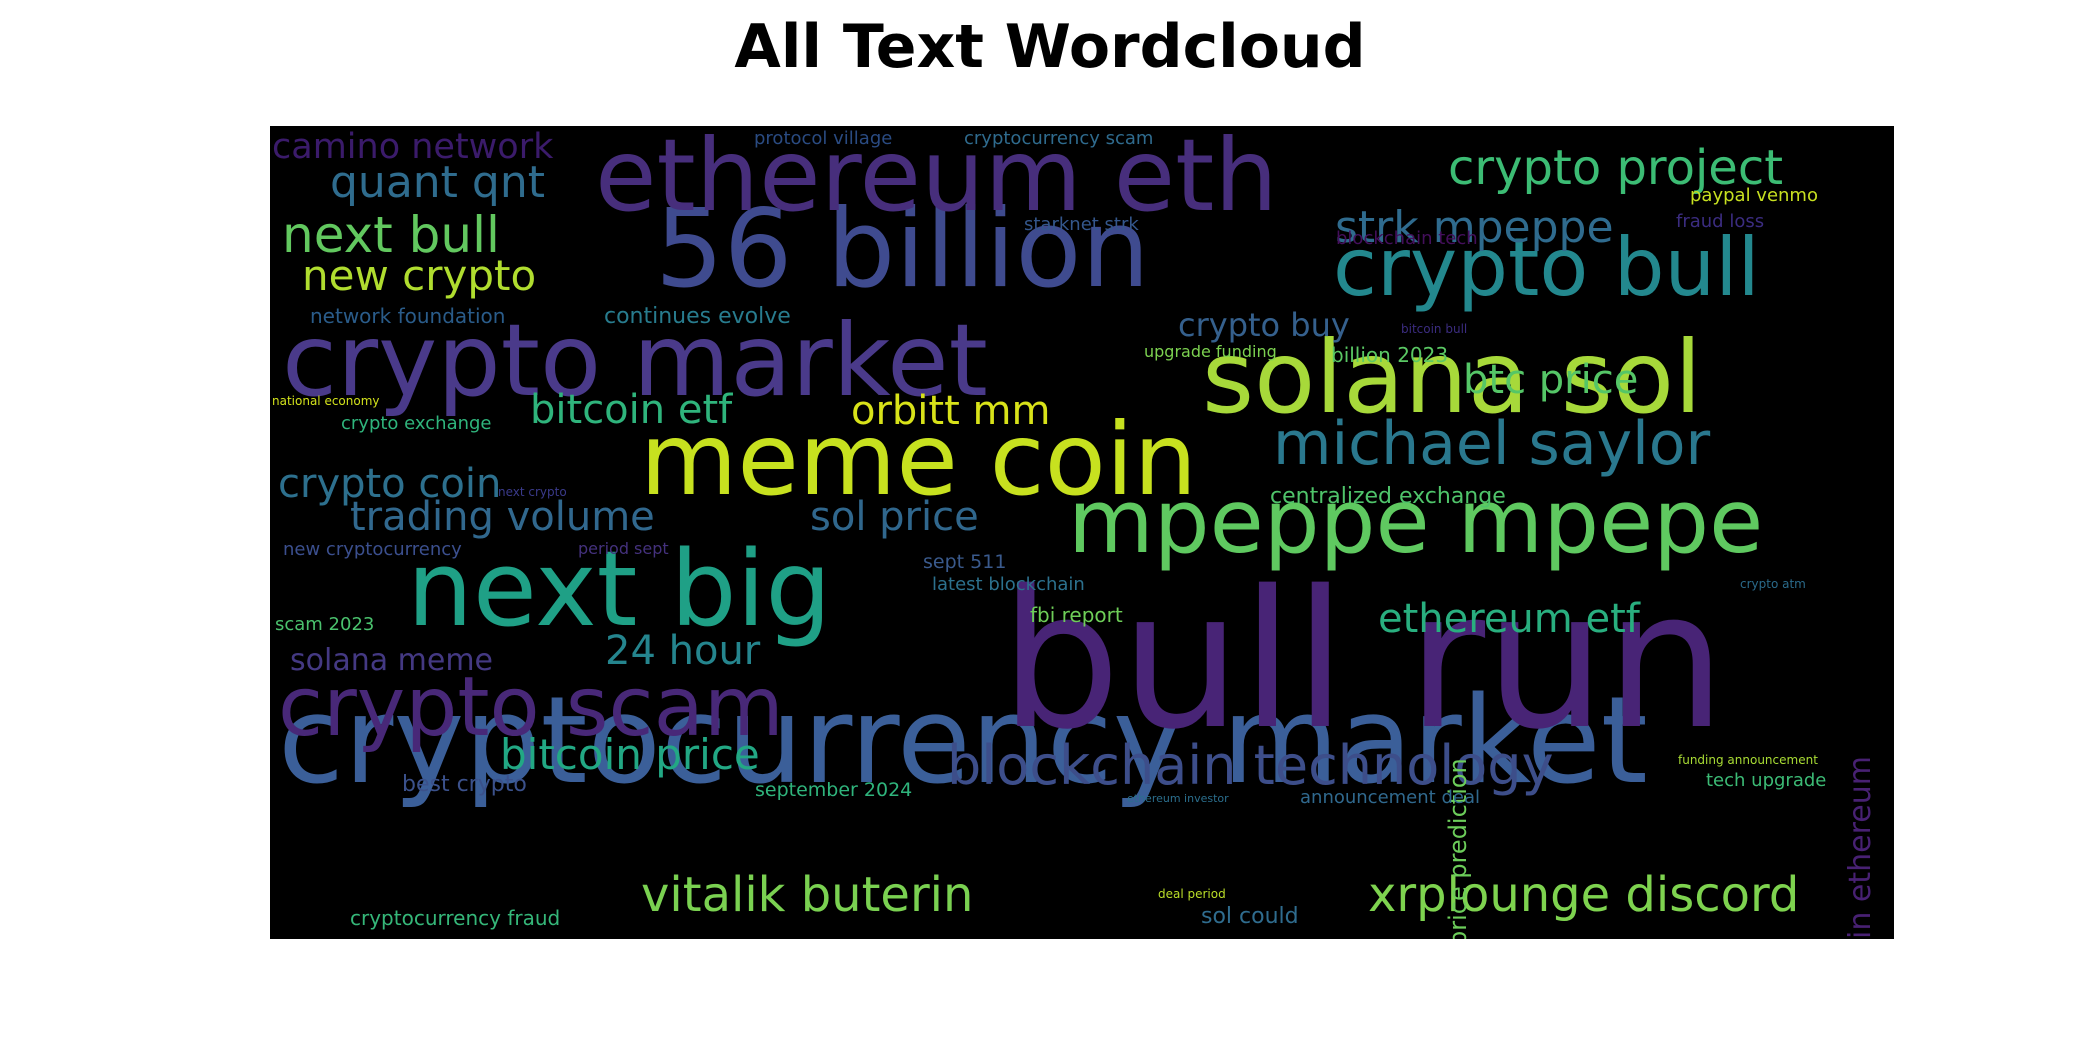 The image size is (2100, 1050). What do you see at coordinates (936, 180) in the screenshot?
I see `cloud-word: ethereum eth` at bounding box center [936, 180].